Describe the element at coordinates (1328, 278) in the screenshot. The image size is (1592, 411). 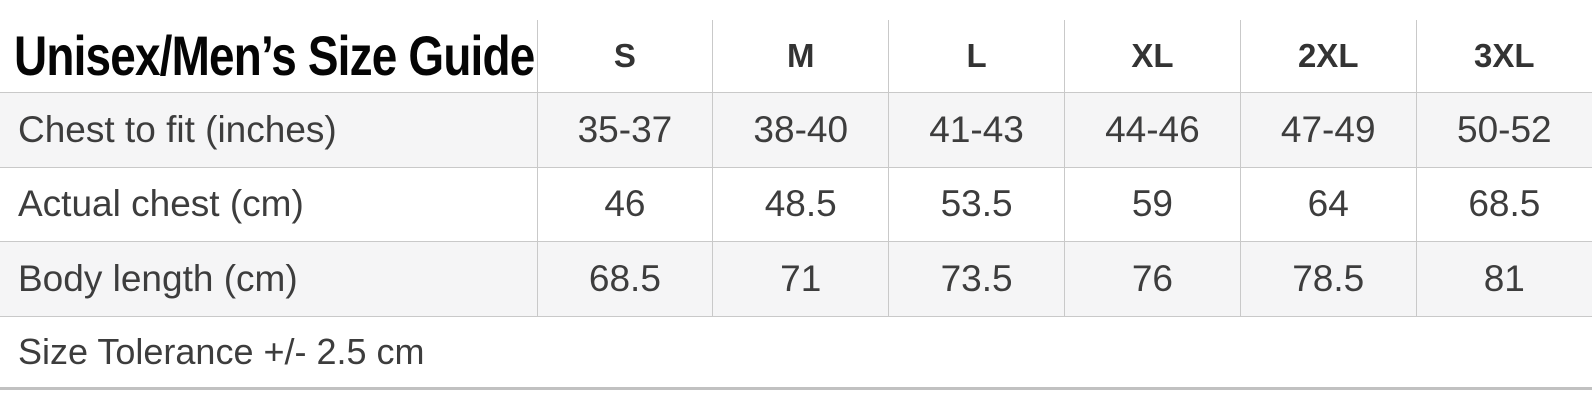
I see `size-value-cell: 78.5` at that location.